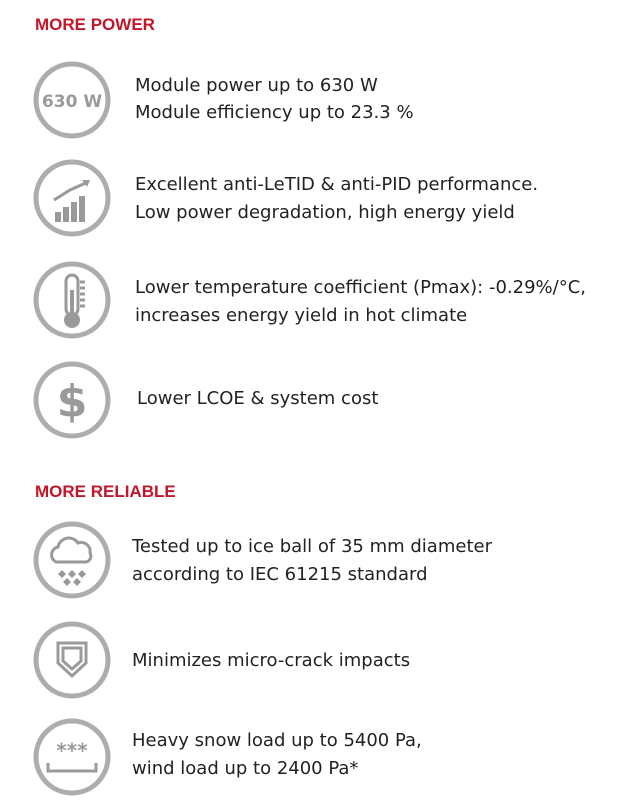 This screenshot has height=810, width=620. I want to click on icon-label: ***, so click(72, 751).